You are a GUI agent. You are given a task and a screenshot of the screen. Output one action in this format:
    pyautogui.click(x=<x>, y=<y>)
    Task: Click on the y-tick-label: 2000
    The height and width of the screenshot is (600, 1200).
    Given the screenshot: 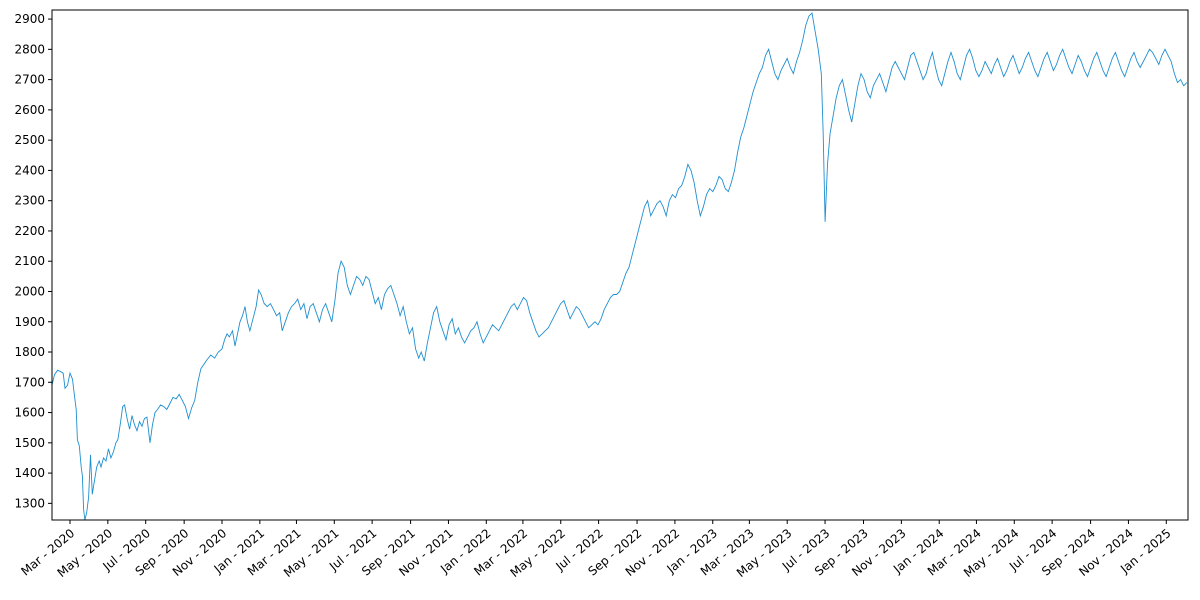 What is the action you would take?
    pyautogui.click(x=29, y=291)
    